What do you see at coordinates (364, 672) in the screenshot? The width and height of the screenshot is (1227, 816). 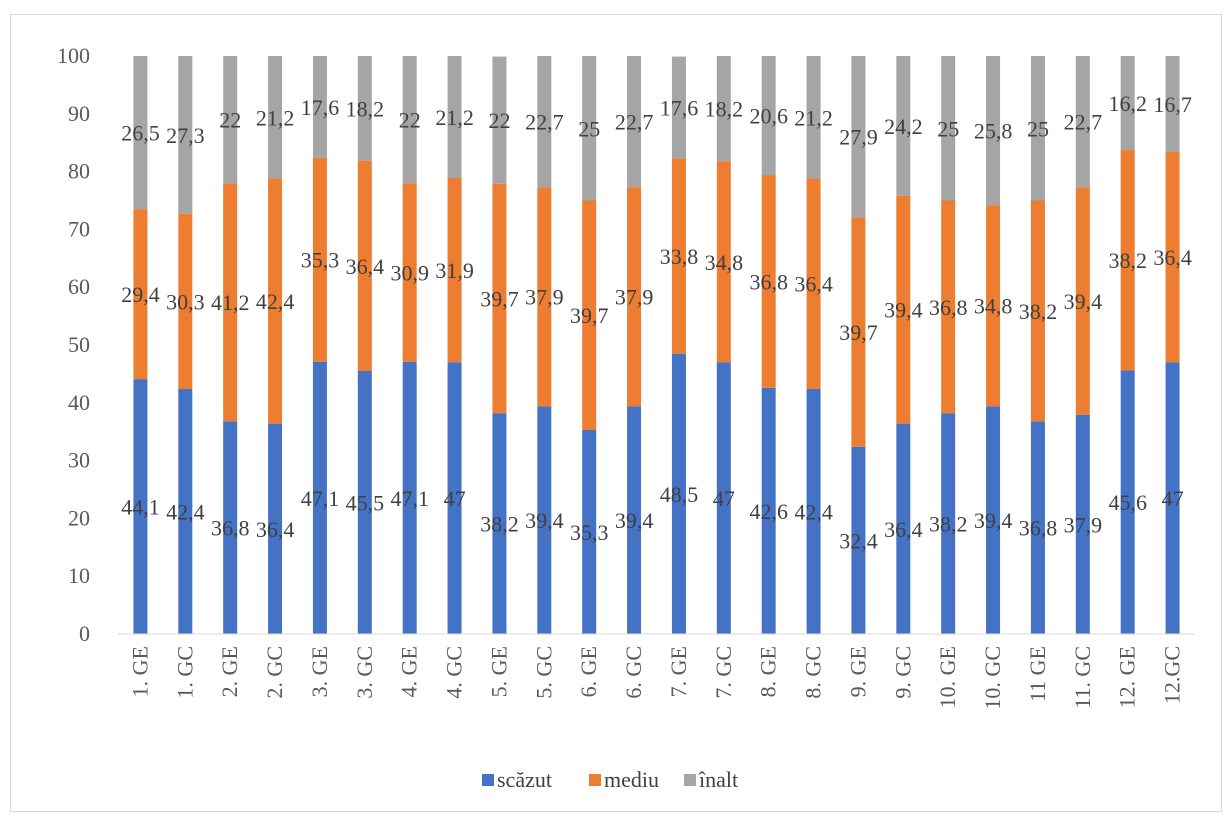 I see `x-tick-label: 3. GC` at bounding box center [364, 672].